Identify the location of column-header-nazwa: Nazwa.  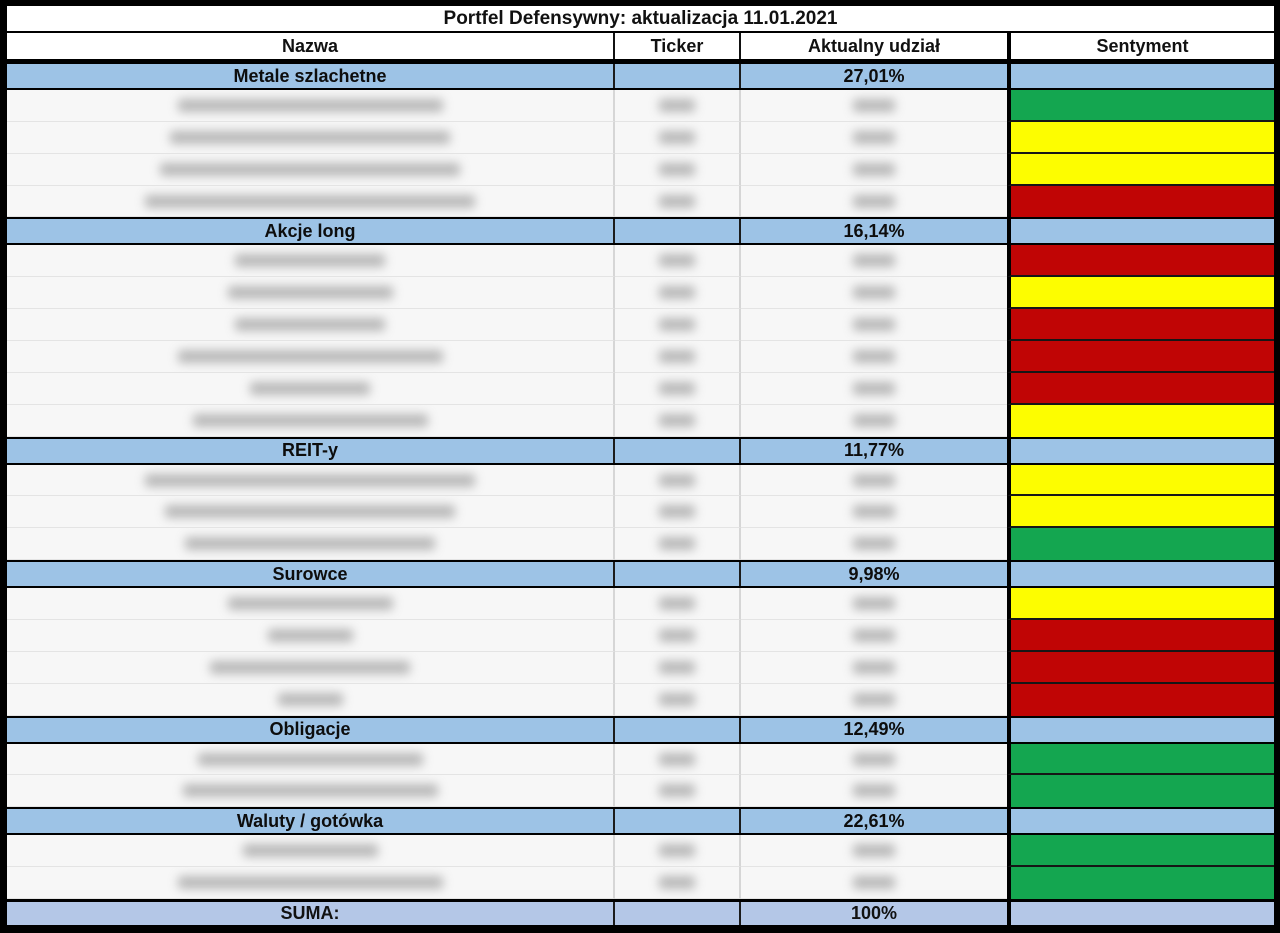
(311, 46).